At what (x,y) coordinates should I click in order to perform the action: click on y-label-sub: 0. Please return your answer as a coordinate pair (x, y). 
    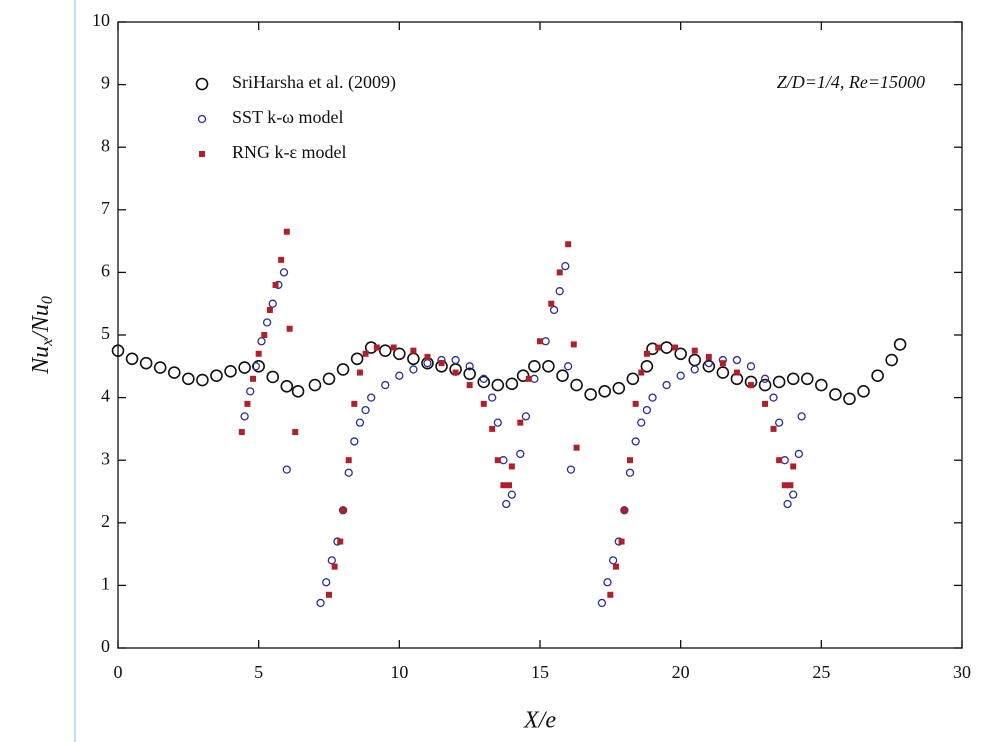
    Looking at the image, I should click on (47, 300).